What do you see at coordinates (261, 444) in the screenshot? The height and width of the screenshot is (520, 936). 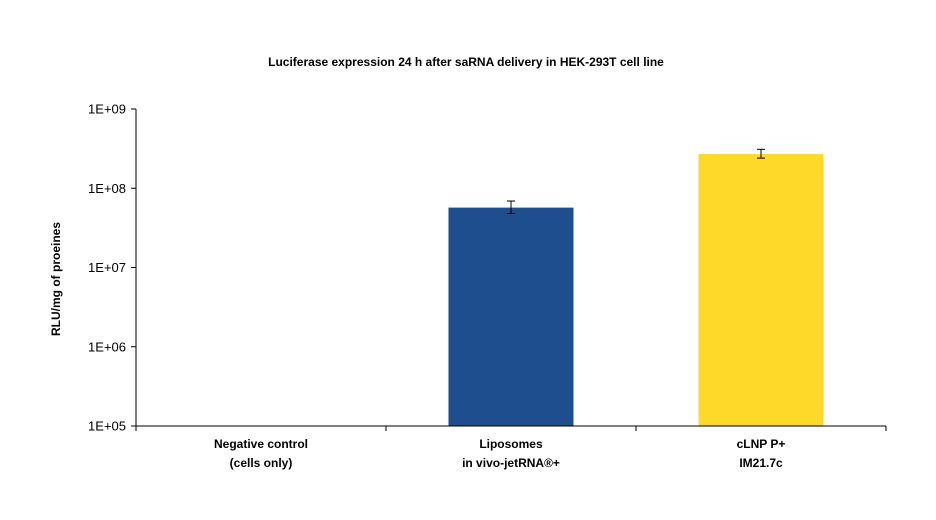 I see `x-category-label: Negative control` at bounding box center [261, 444].